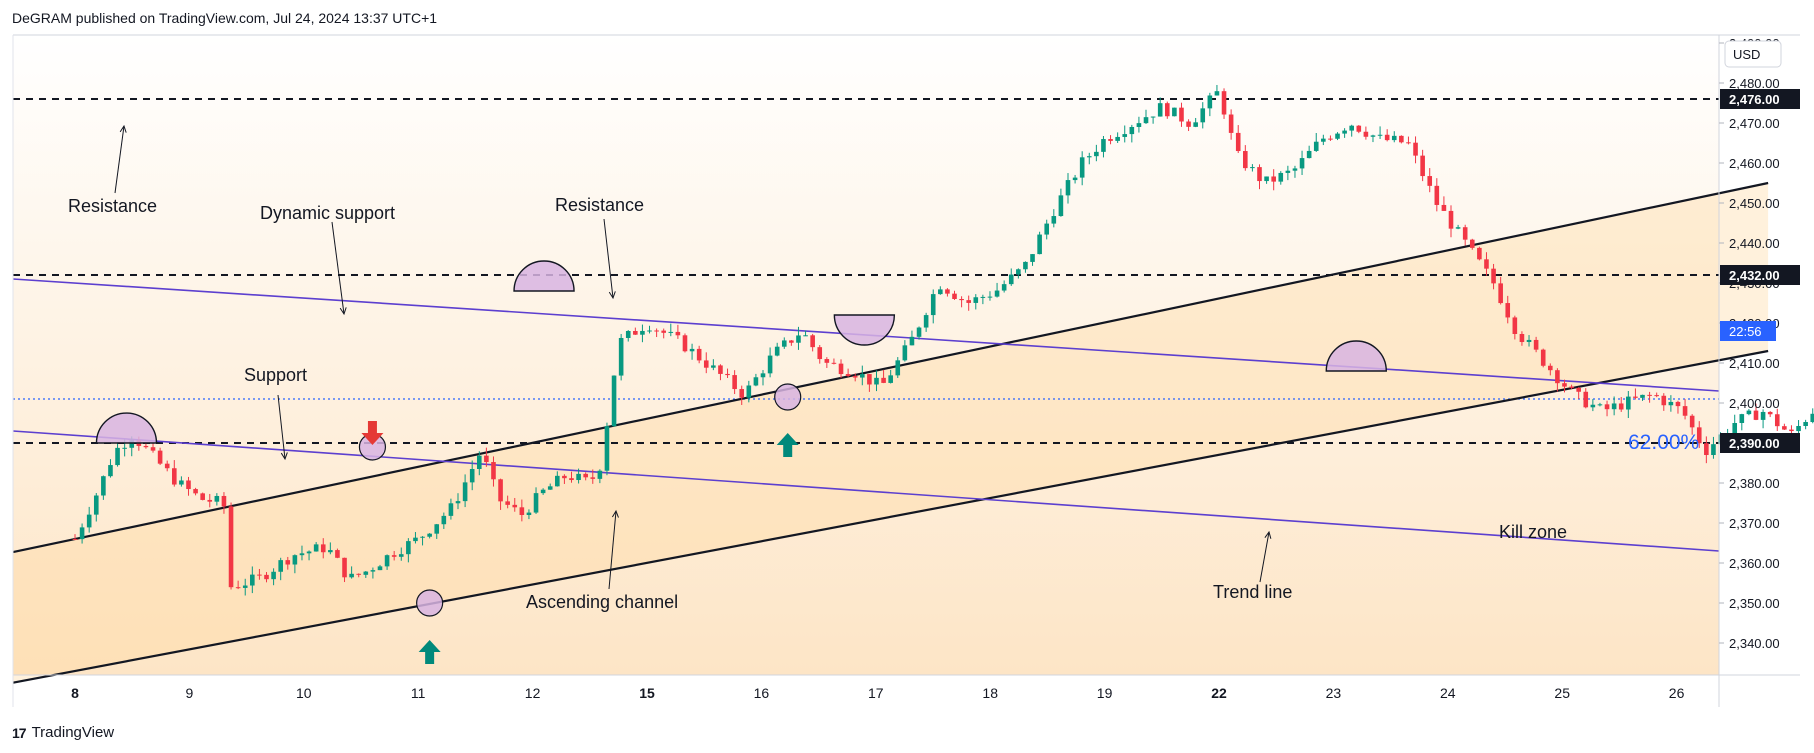 The width and height of the screenshot is (1814, 753). I want to click on ascending-channel-pointer-head, so click(615, 513).